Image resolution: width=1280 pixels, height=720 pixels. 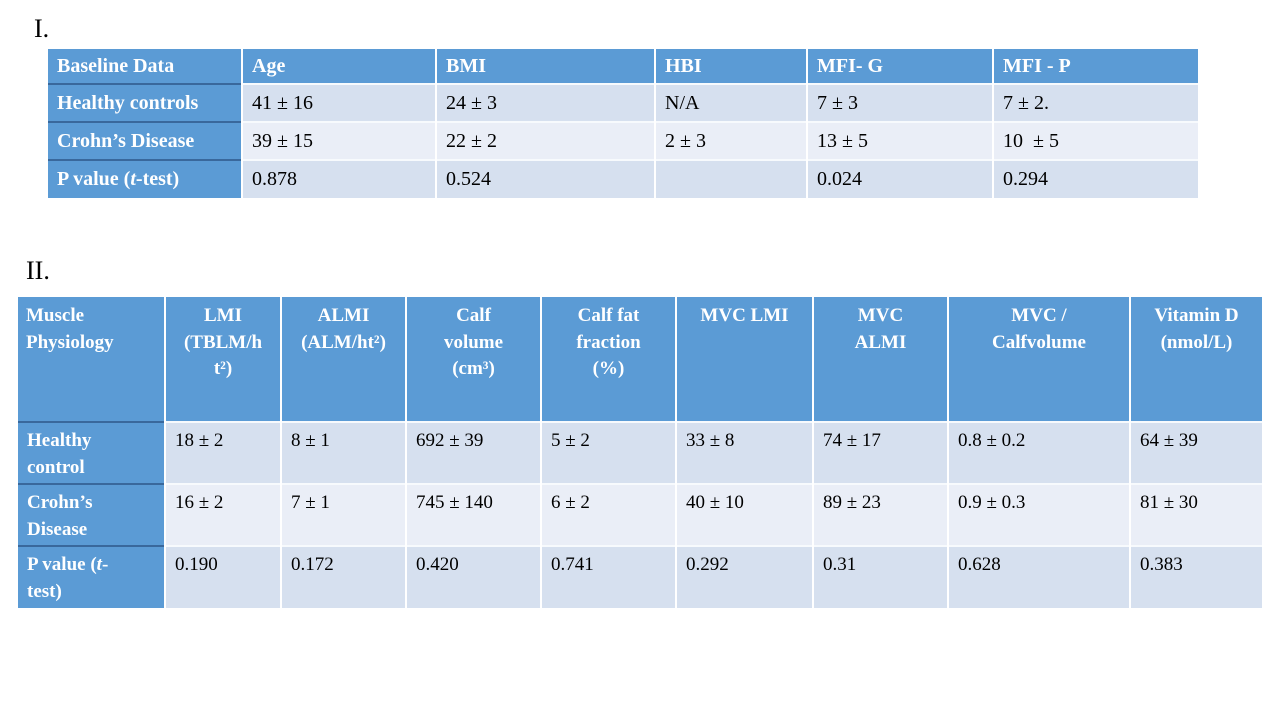 I want to click on table-title-cell: Muscle Physiology, so click(x=91, y=359).